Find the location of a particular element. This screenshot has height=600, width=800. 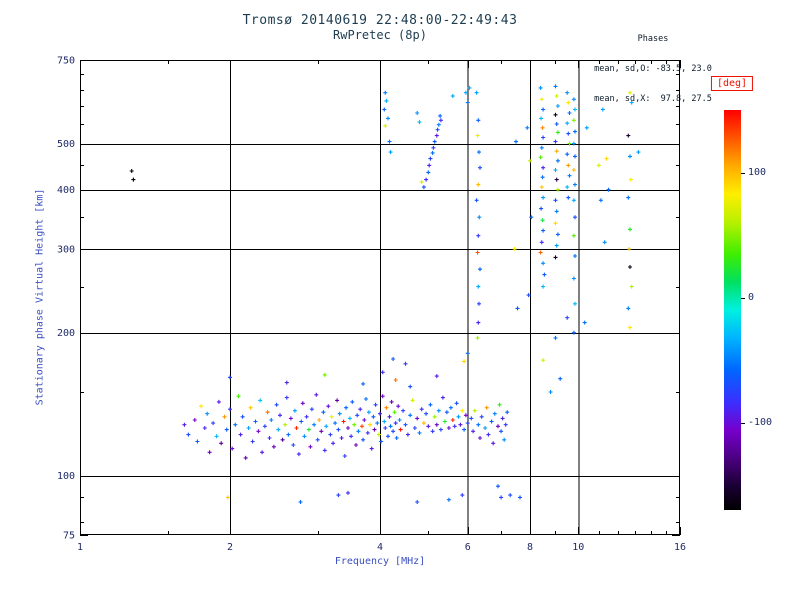

x-tick-label: 2 is located at coordinates (230, 547).